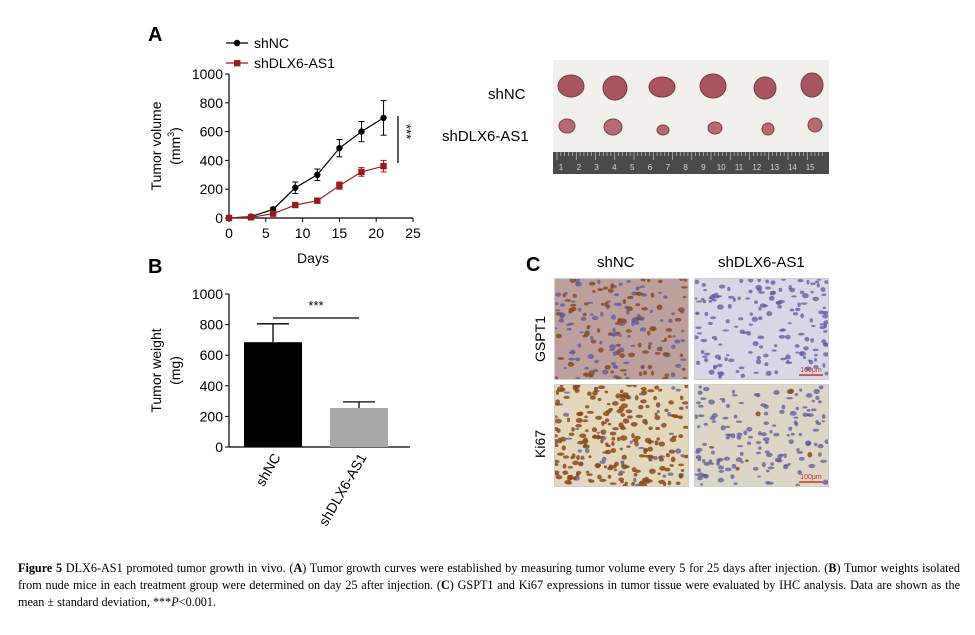  I want to click on caption-tail: <0.001., so click(197, 602).